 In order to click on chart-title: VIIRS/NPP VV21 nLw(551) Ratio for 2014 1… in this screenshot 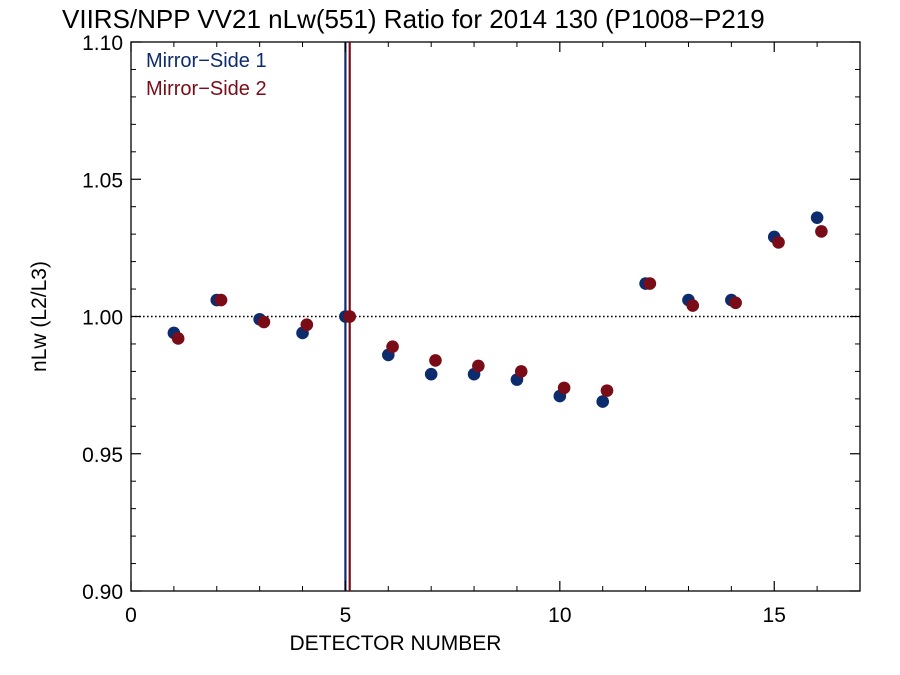, I will do `click(413, 19)`.